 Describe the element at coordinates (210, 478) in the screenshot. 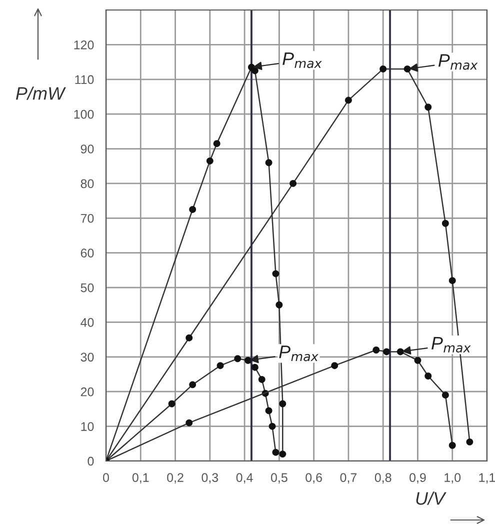

I see `x-tick-label: 0,3` at that location.